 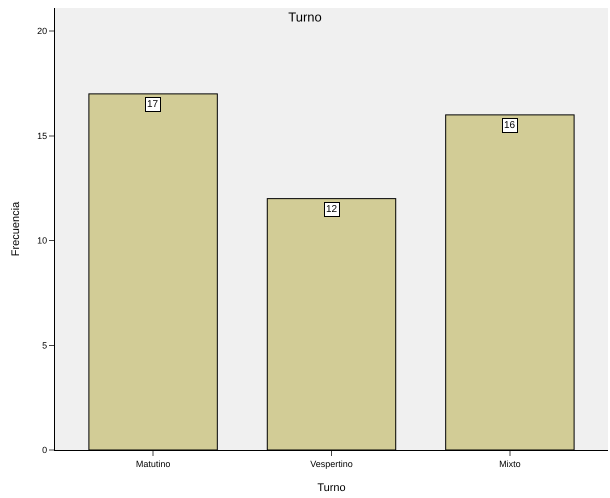 I want to click on x-tick-label: Matutino, so click(x=153, y=463).